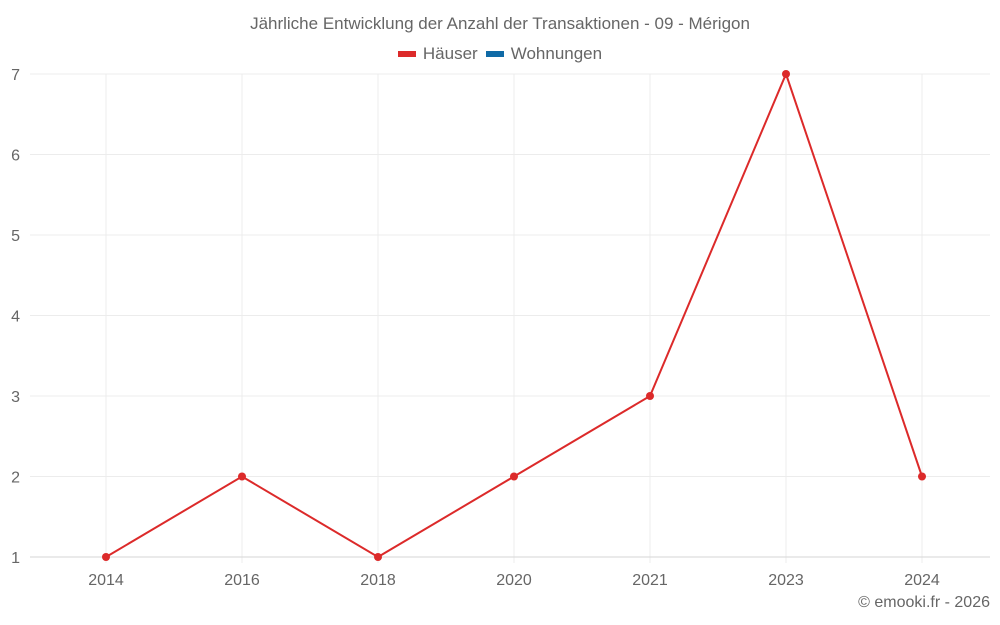 This screenshot has width=1000, height=625. I want to click on y-tick-label: 3, so click(15, 397).